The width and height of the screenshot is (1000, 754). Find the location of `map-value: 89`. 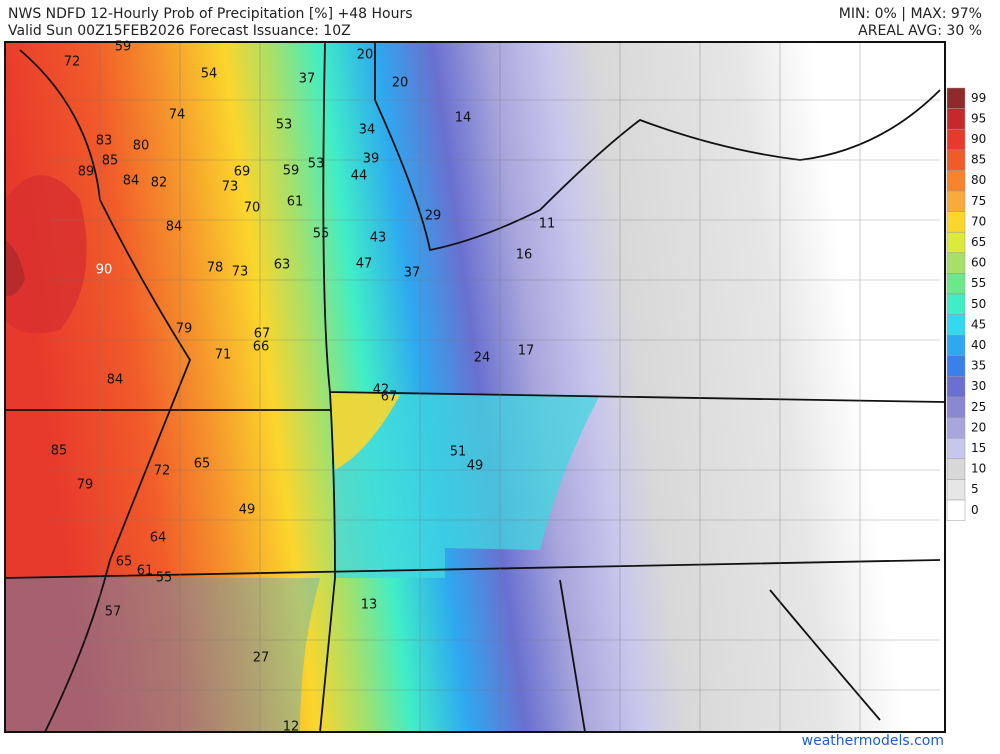

map-value: 89 is located at coordinates (86, 172).